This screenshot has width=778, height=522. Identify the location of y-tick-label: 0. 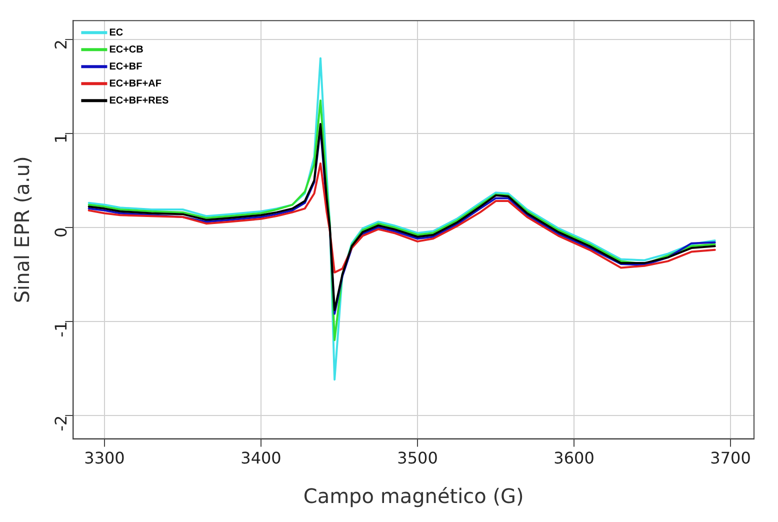
(60, 232).